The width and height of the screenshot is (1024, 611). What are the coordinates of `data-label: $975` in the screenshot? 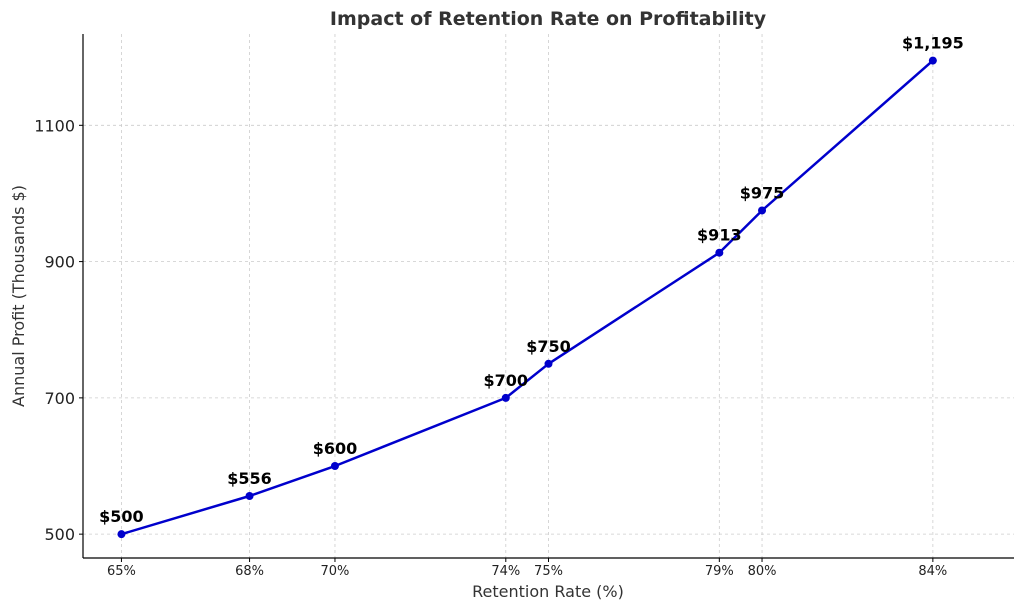 It's located at (762, 192).